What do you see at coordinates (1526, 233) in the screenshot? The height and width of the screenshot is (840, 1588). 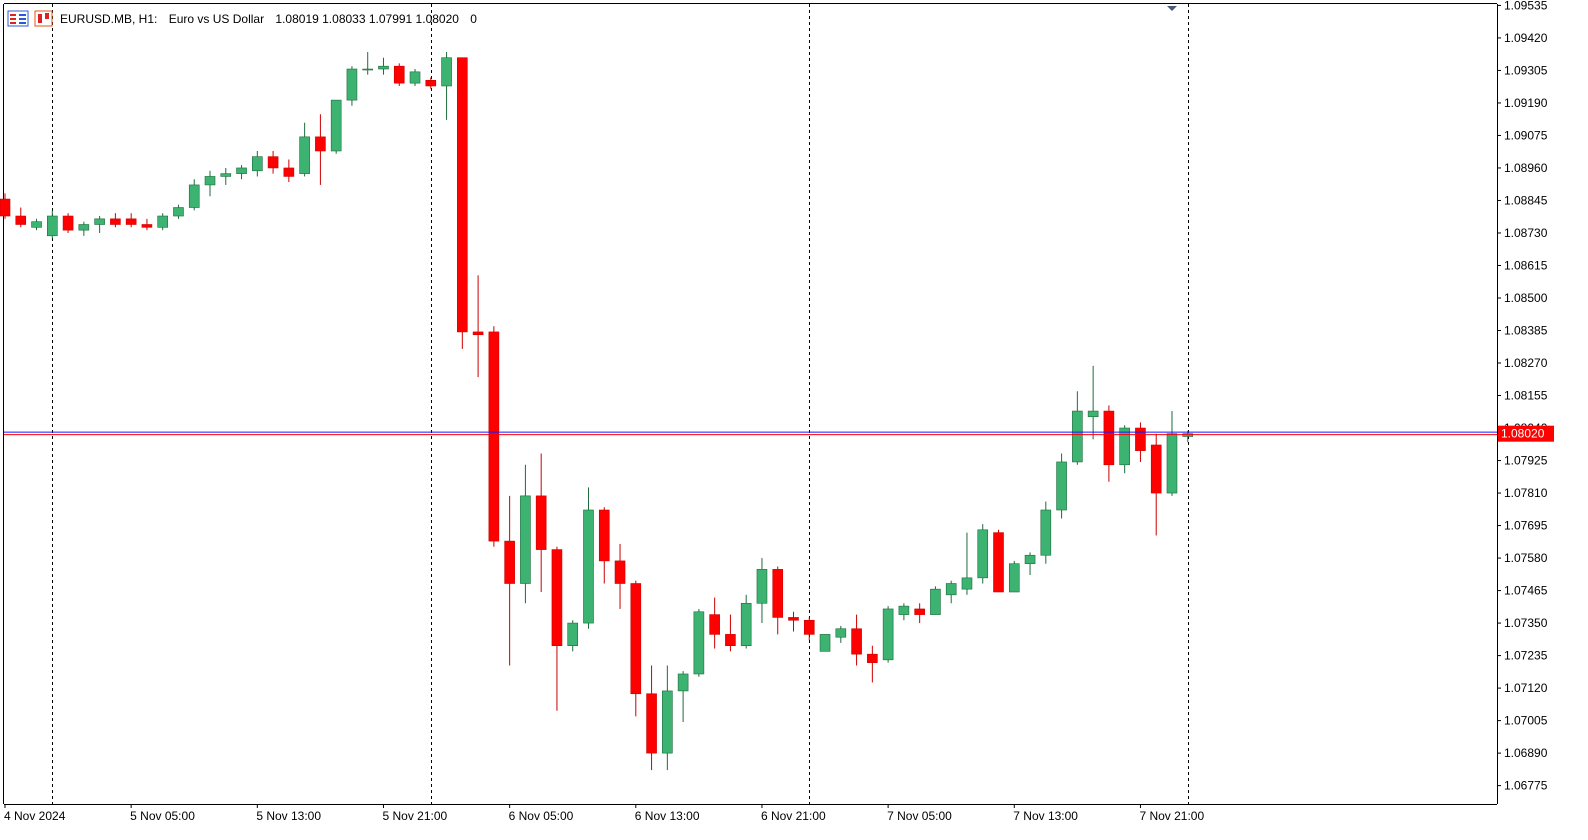 I see `price-tick-label: 1.08730` at bounding box center [1526, 233].